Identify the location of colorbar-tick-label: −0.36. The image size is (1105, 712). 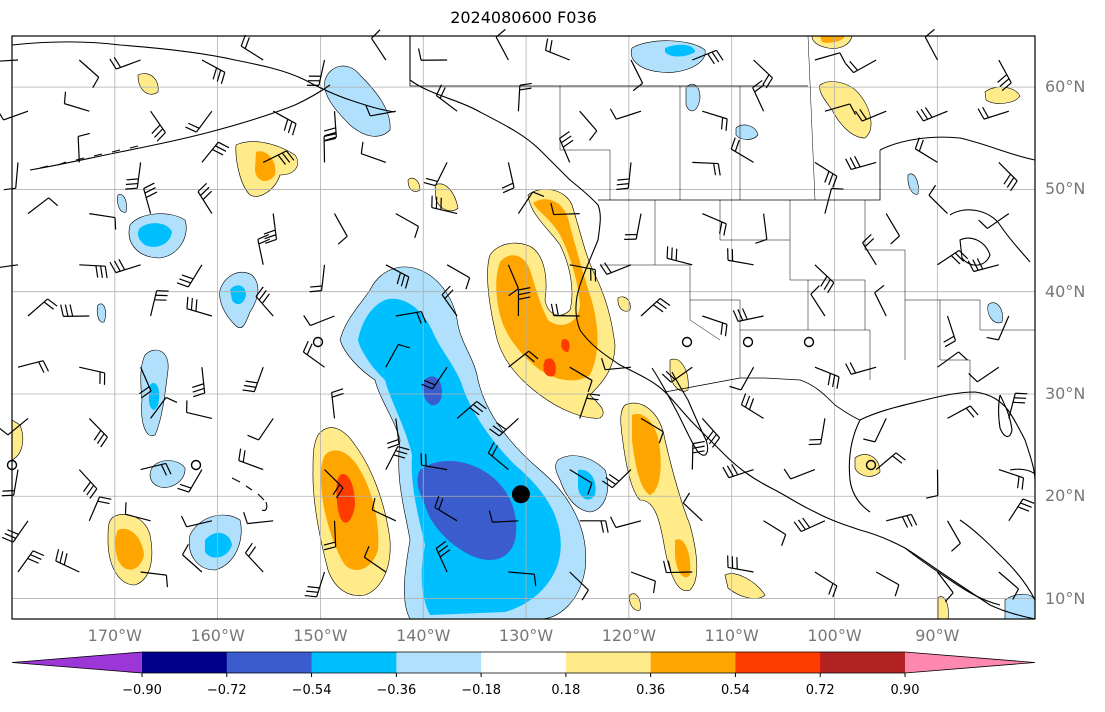
(396, 690).